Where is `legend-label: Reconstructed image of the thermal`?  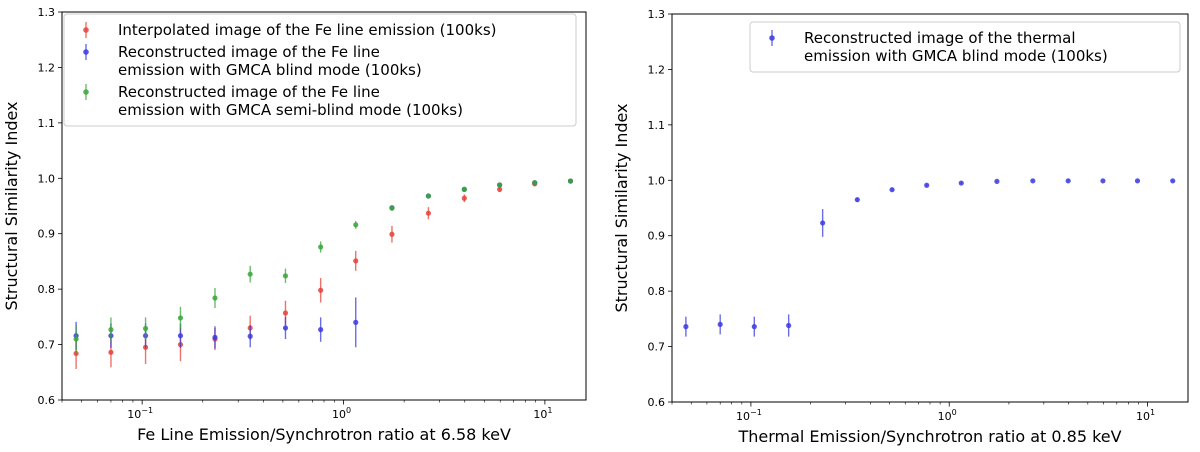
legend-label: Reconstructed image of the thermal is located at coordinates (940, 38).